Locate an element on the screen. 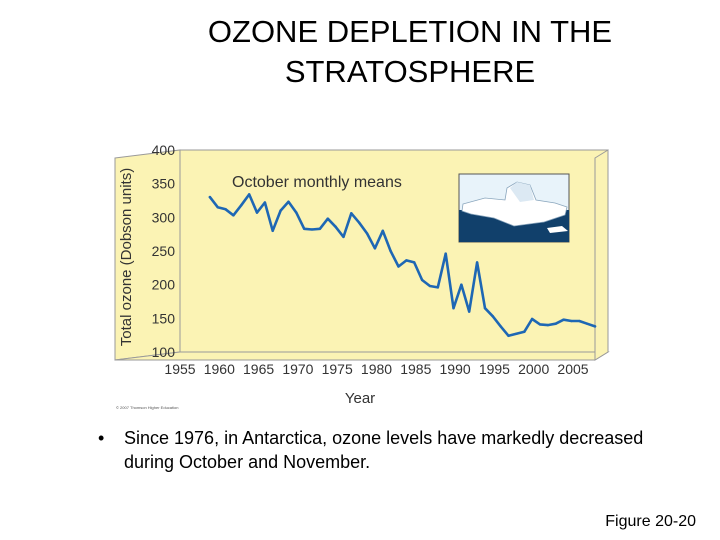  series-points is located at coordinates (402, 265).